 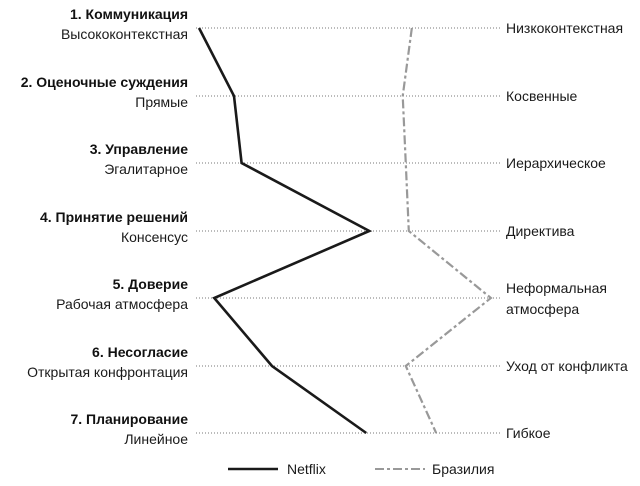 I want to click on category-title: 6. Несогласие, so click(x=140, y=352).